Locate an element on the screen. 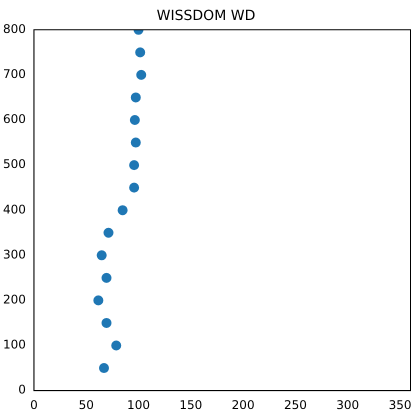 The height and width of the screenshot is (416, 416). y-tick-label: 0 is located at coordinates (22, 389).